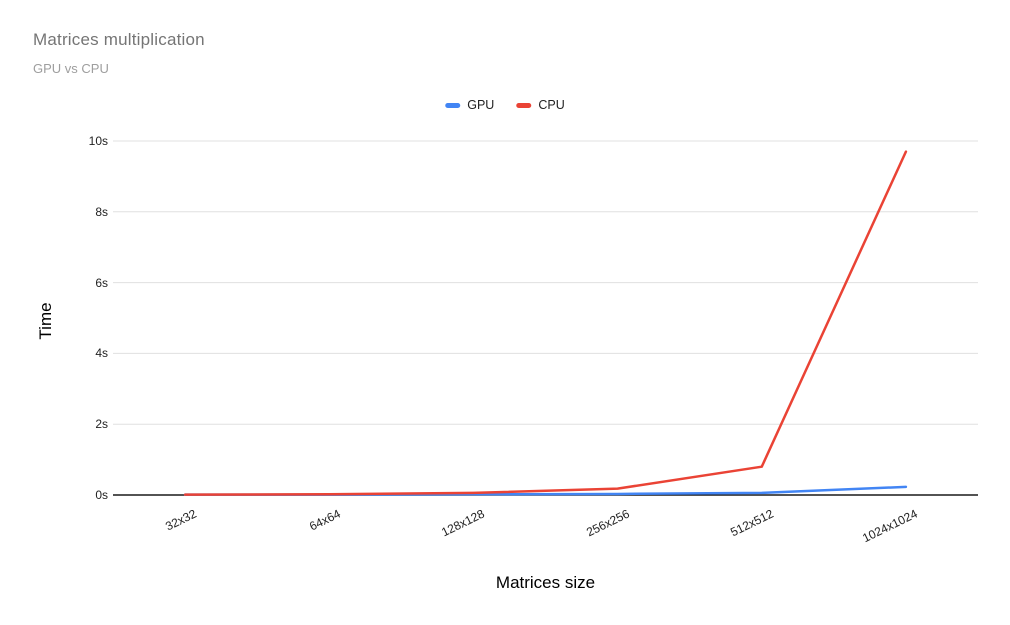 The height and width of the screenshot is (625, 1010). I want to click on legend-item-gpu: GPU, so click(469, 105).